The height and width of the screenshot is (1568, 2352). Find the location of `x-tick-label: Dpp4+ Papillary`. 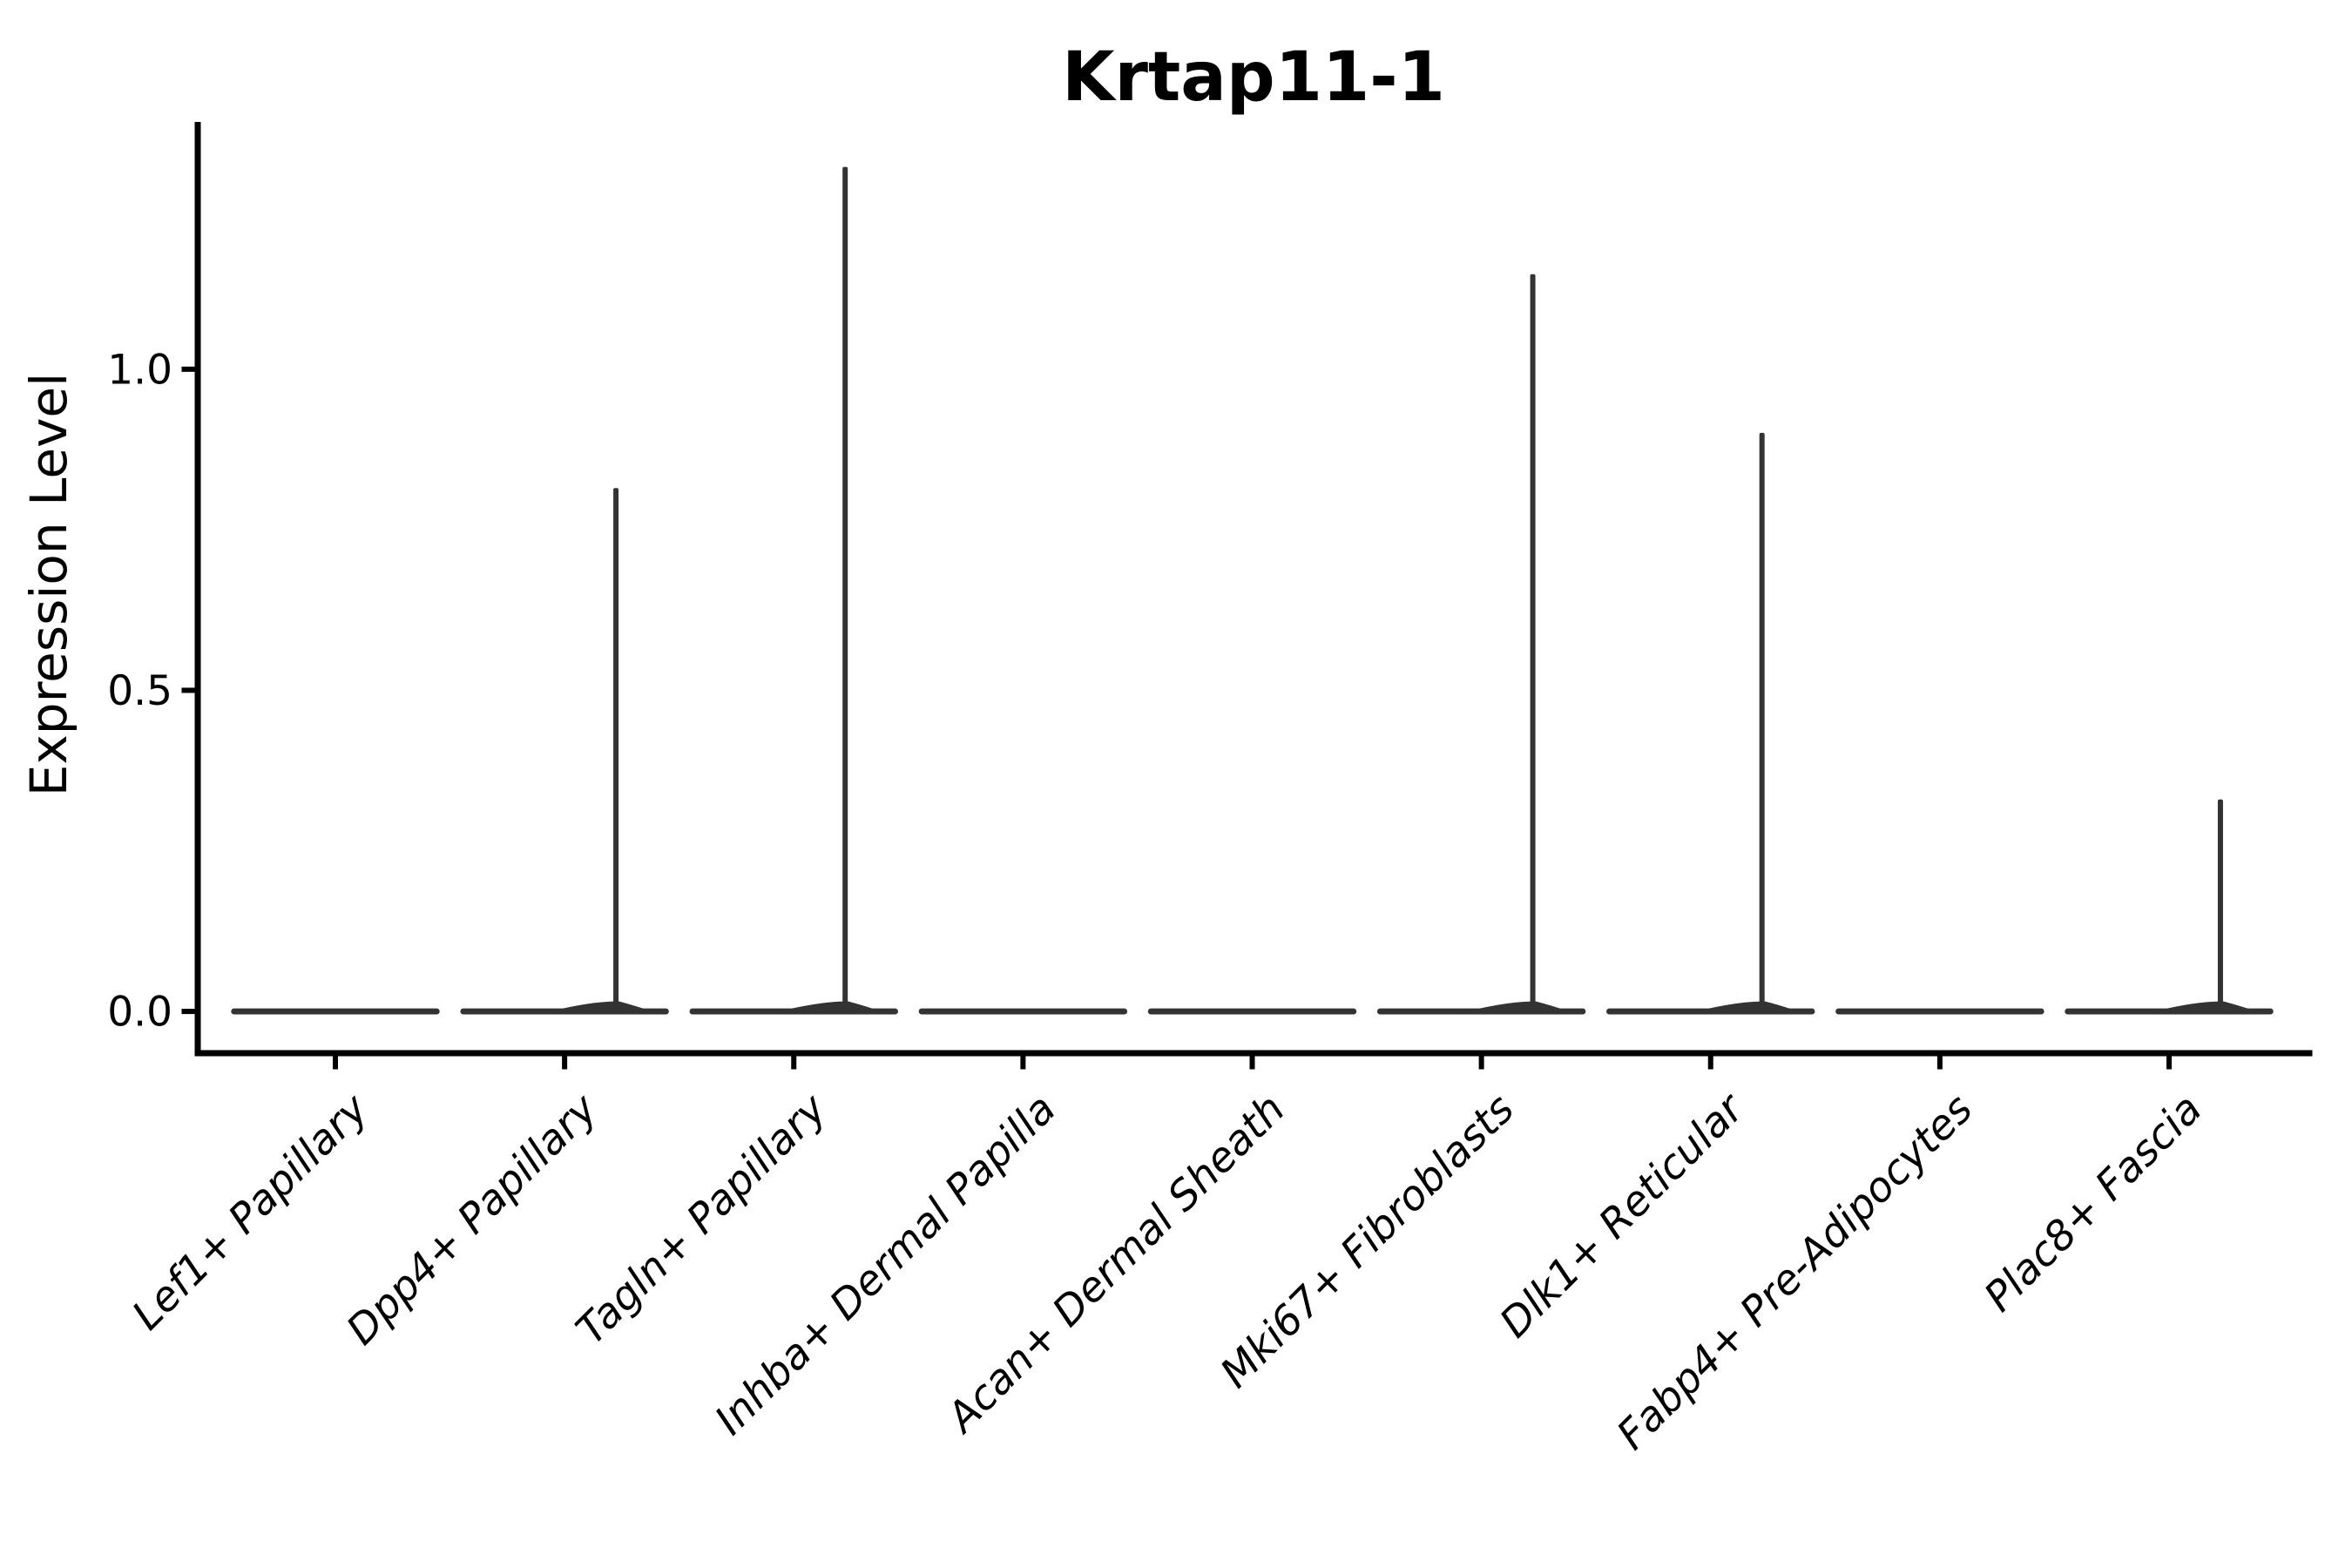

x-tick-label: Dpp4+ Papillary is located at coordinates (472, 1220).